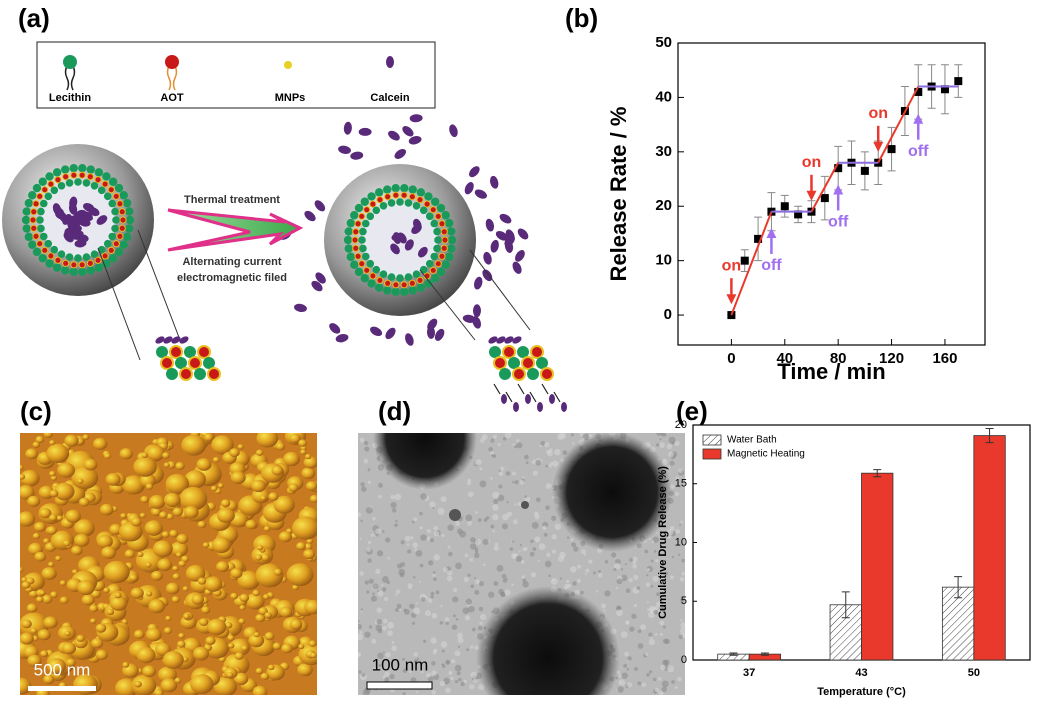  I want to click on y-tick-label: 0, so click(668, 314).